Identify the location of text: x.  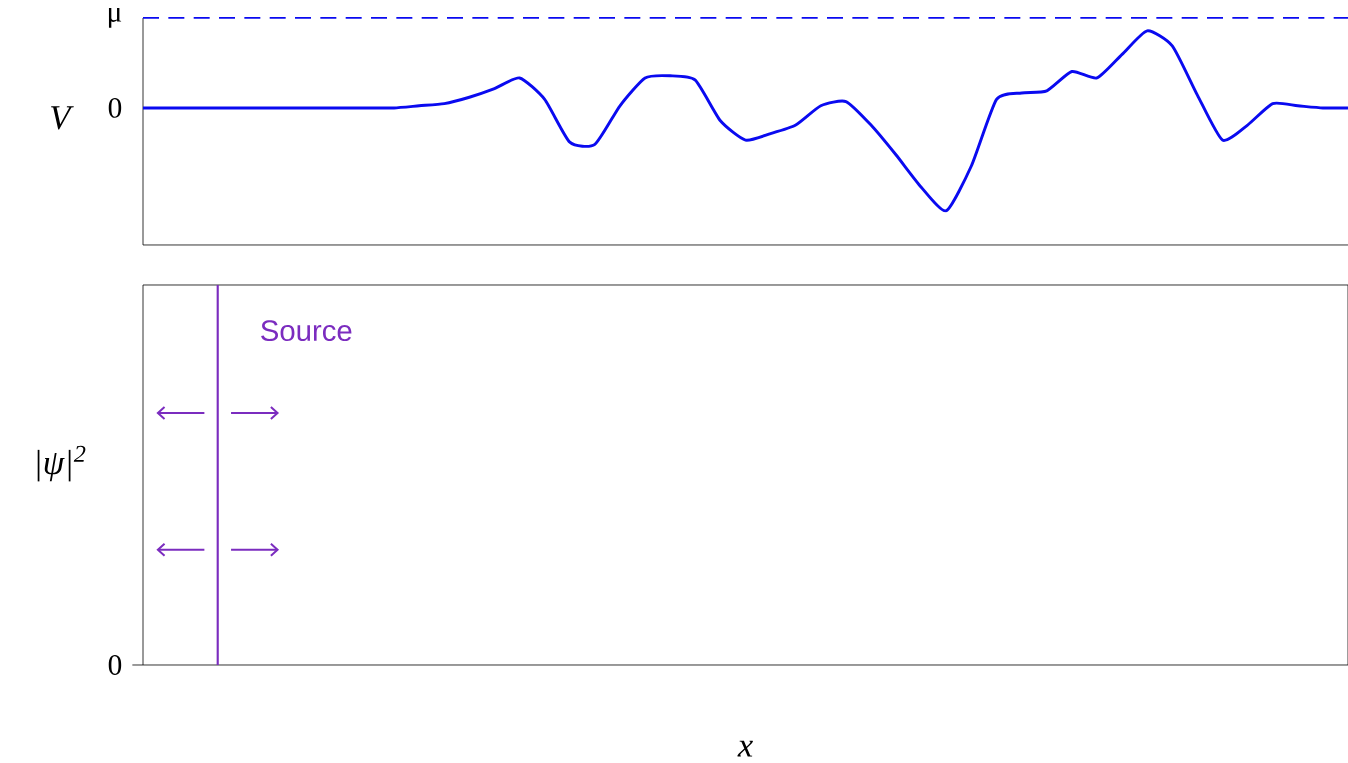
(745, 748).